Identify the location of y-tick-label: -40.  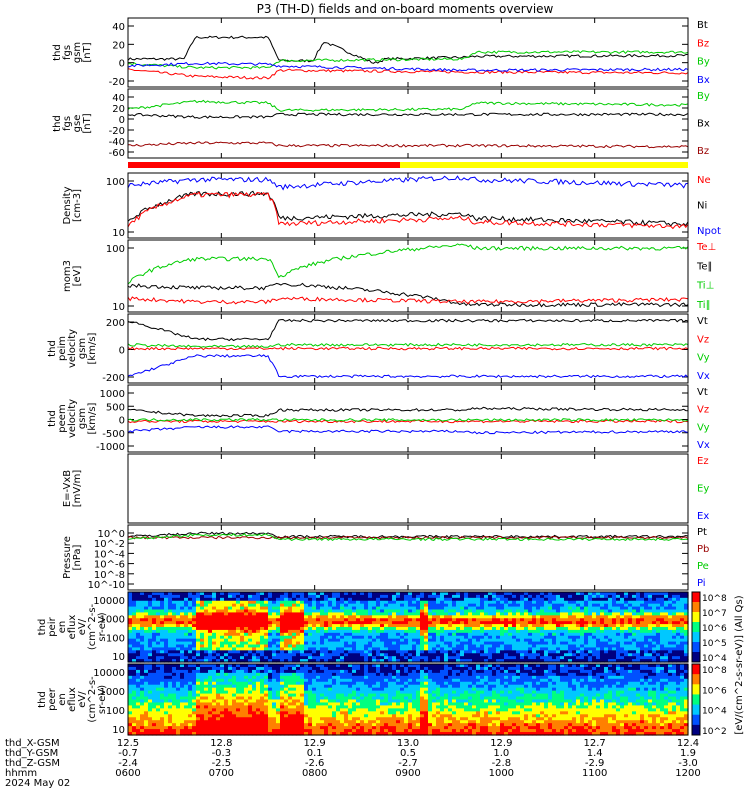
(117, 142).